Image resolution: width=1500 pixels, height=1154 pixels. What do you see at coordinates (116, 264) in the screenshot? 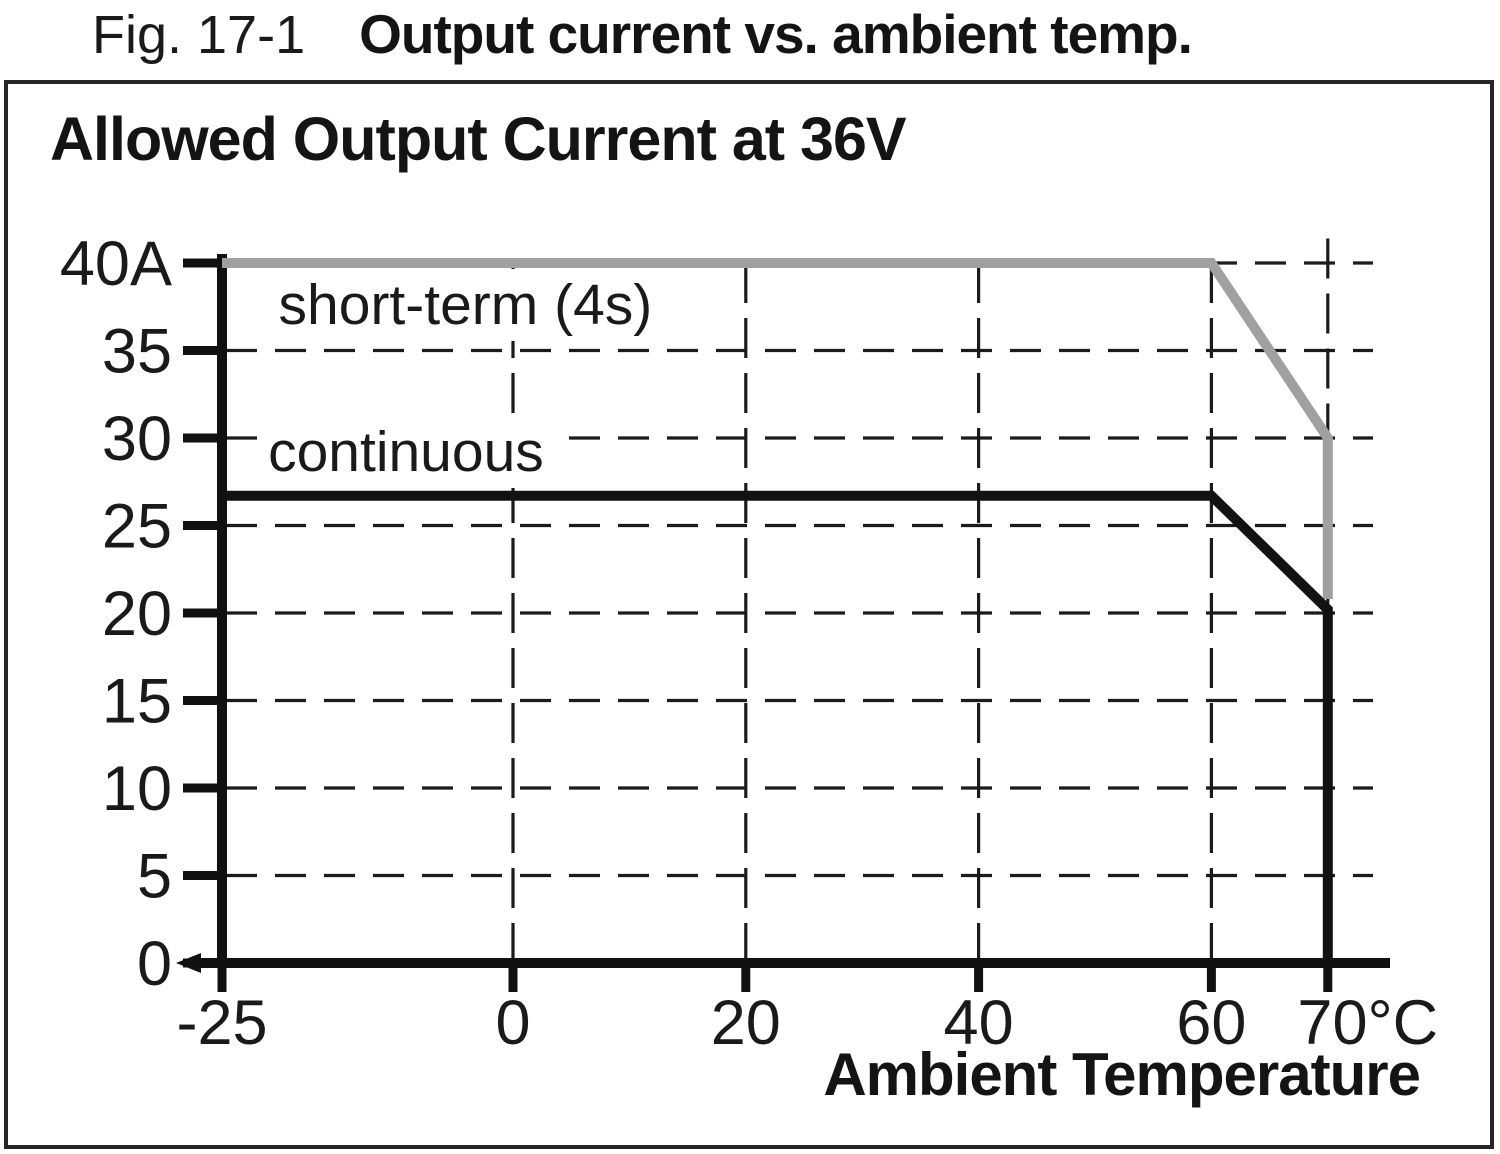
I see `y-tick-label-40: 40A` at bounding box center [116, 264].